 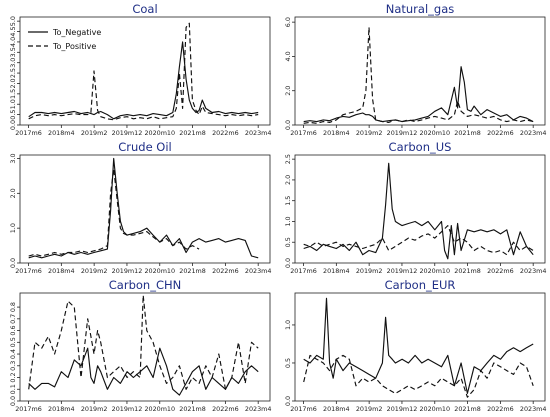 I want to click on y-tick-label: 3.5, so click(x=13, y=52).